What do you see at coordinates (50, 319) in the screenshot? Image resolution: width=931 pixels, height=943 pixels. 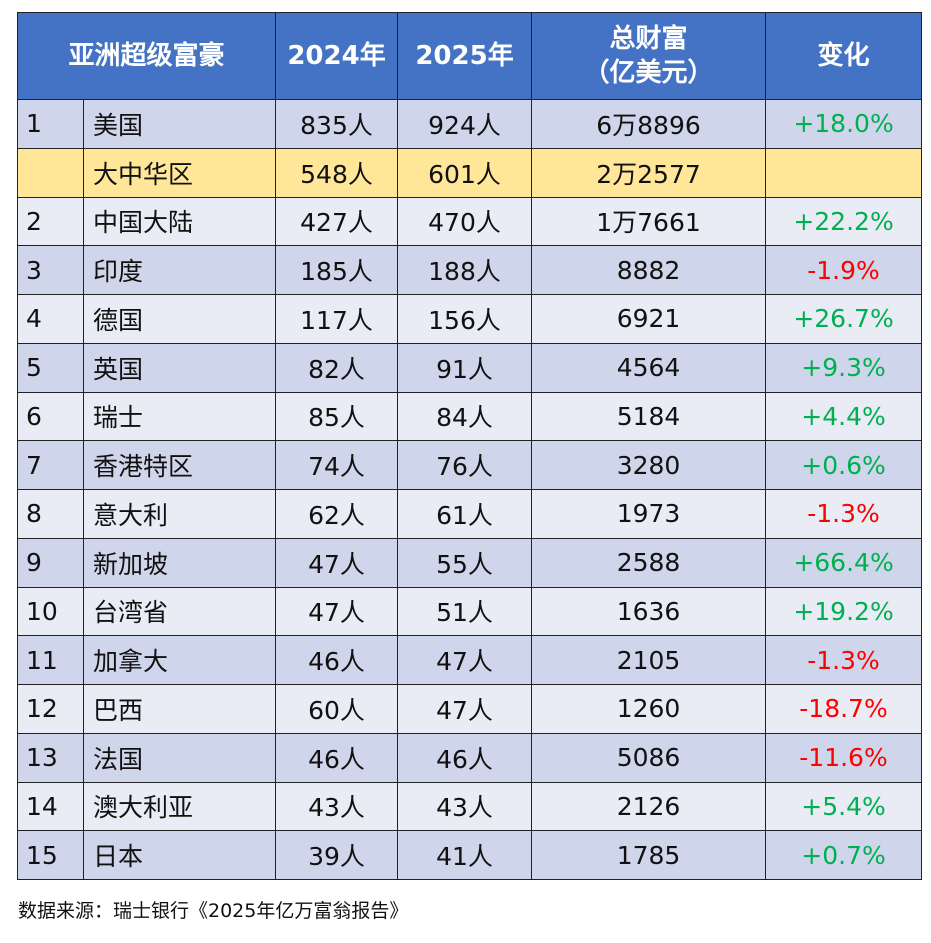 I see `rank-cell: 4` at bounding box center [50, 319].